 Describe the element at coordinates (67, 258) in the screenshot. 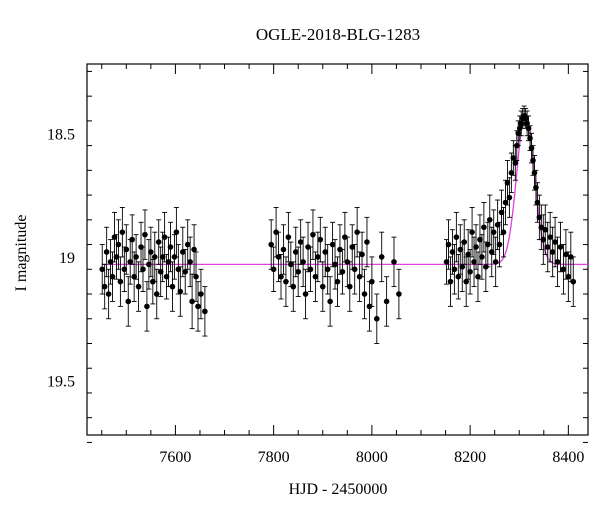

I see `y-tick-label: 19` at that location.